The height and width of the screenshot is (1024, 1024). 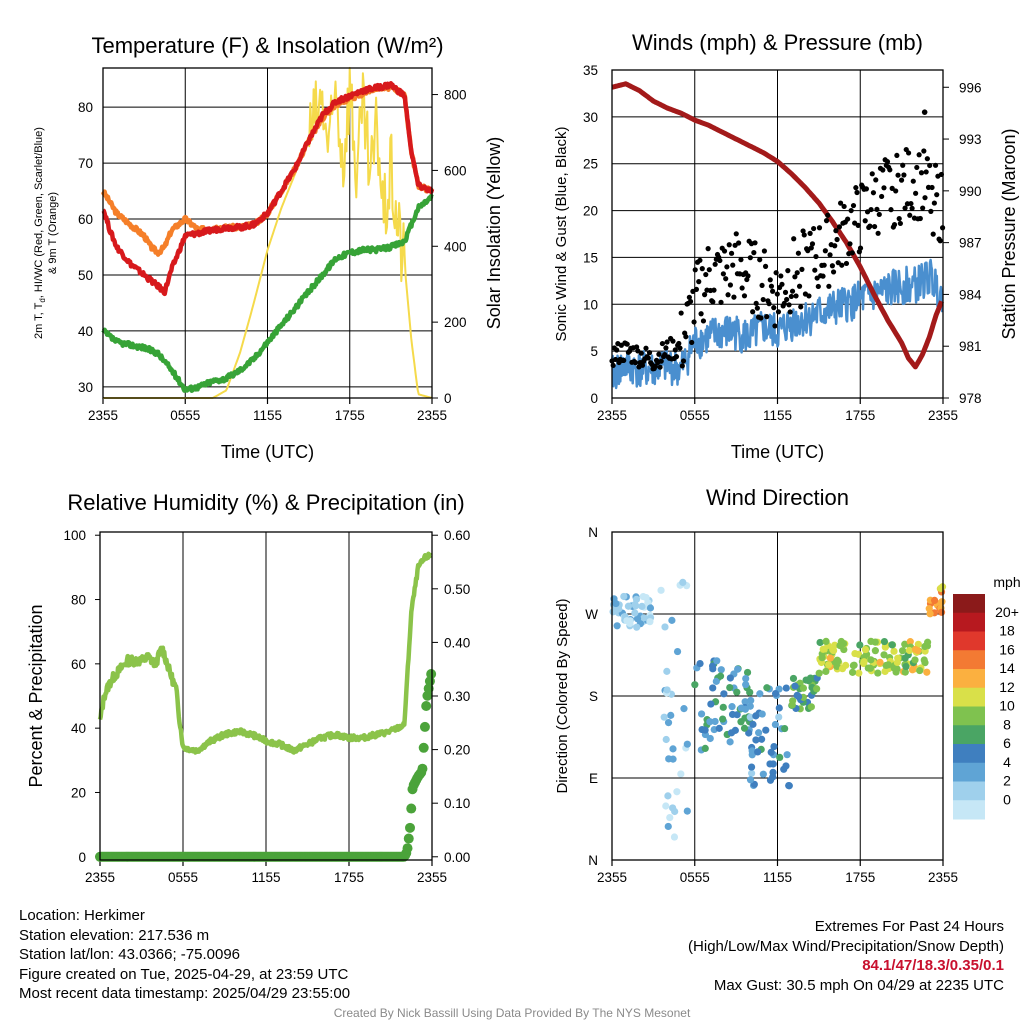 What do you see at coordinates (1007, 612) in the screenshot?
I see `legend-label: 20+` at bounding box center [1007, 612].